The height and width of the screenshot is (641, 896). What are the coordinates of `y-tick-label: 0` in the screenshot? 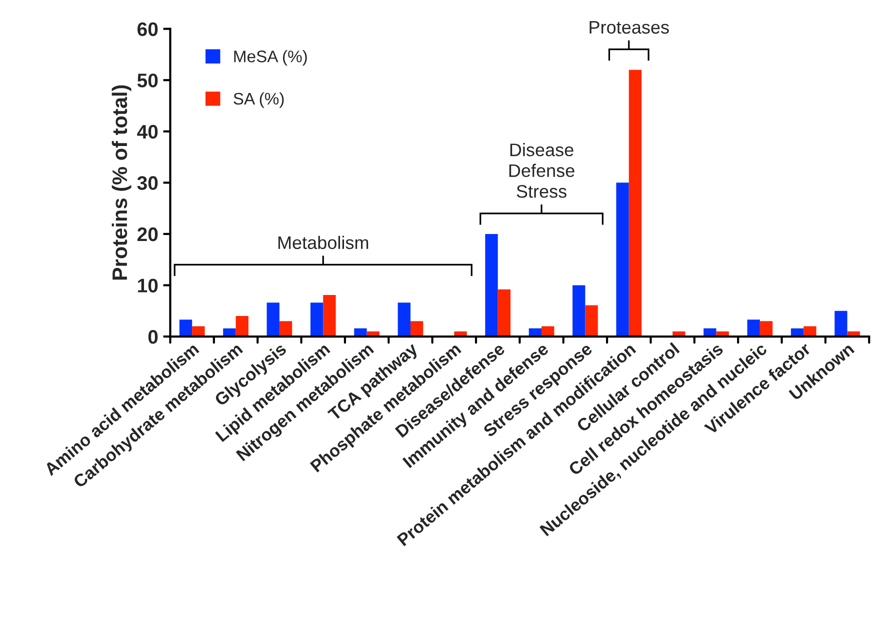 It's located at (153, 337).